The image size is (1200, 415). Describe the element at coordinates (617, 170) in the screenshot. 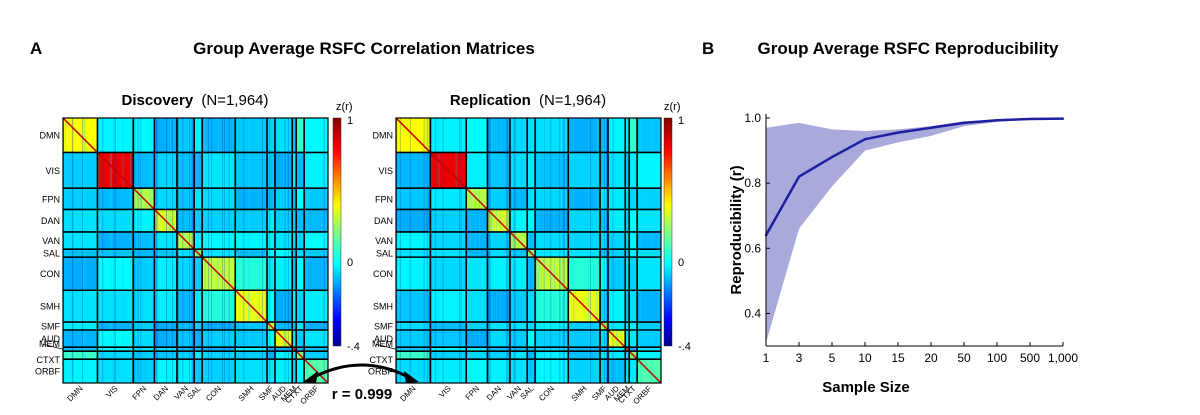

I see `matrix-block-VIS-AUD` at that location.